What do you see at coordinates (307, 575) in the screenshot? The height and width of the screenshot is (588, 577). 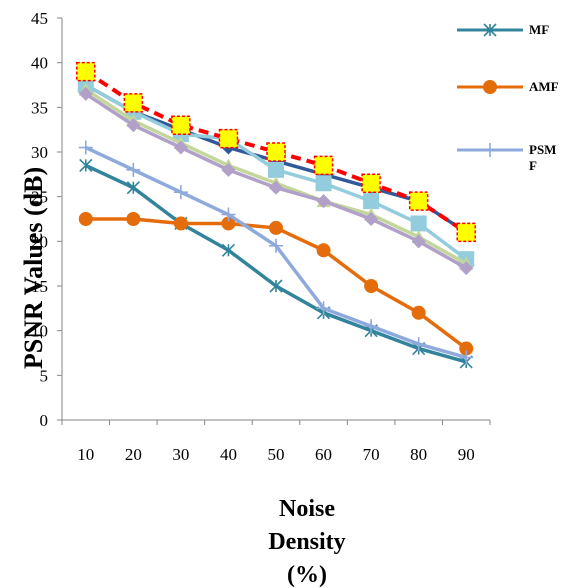 I see `x-axis-label-line: (%)` at bounding box center [307, 575].